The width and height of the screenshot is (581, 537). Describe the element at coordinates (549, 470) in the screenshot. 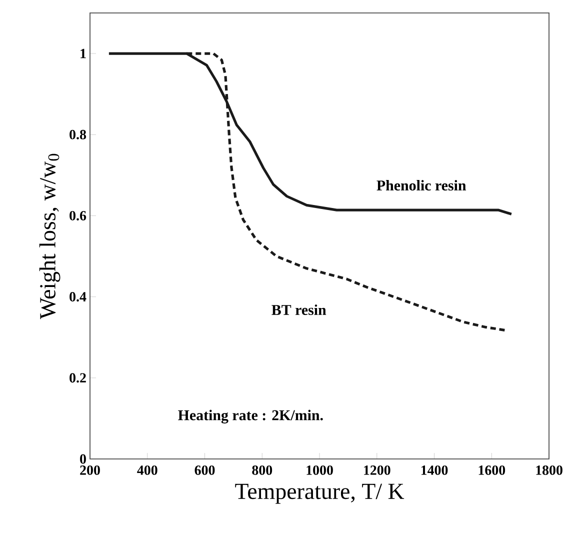

I see `x-tick-label: 1800` at that location.